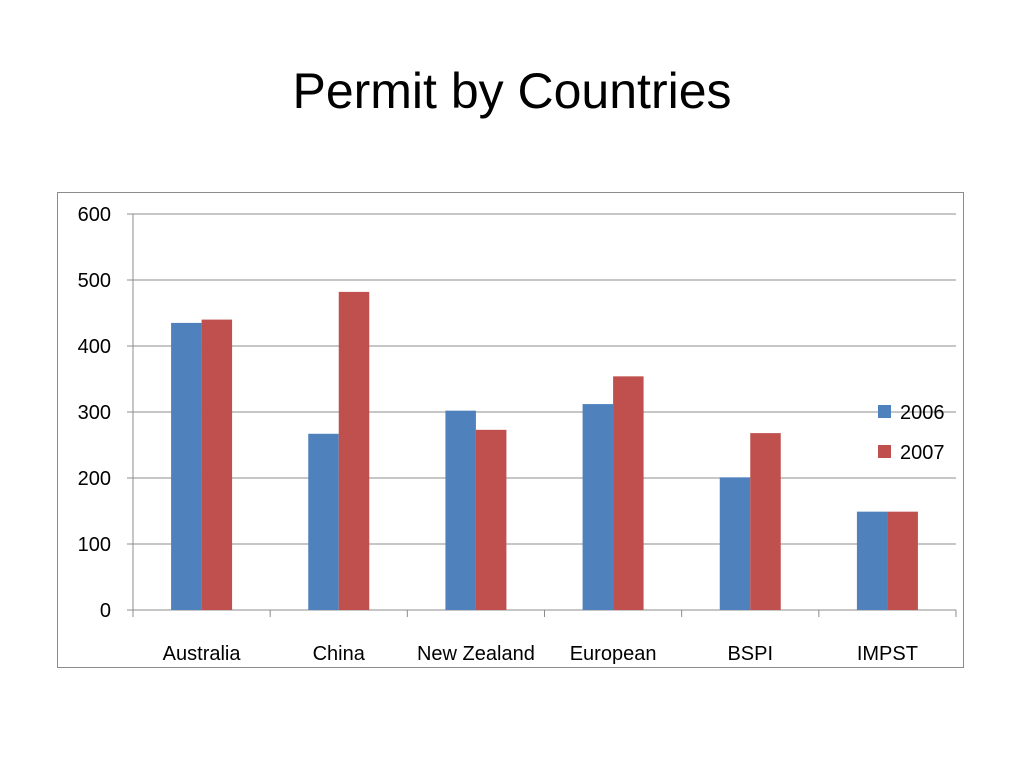 The image size is (1024, 768). Describe the element at coordinates (872, 560) in the screenshot. I see `bar-2006-impst` at that location.